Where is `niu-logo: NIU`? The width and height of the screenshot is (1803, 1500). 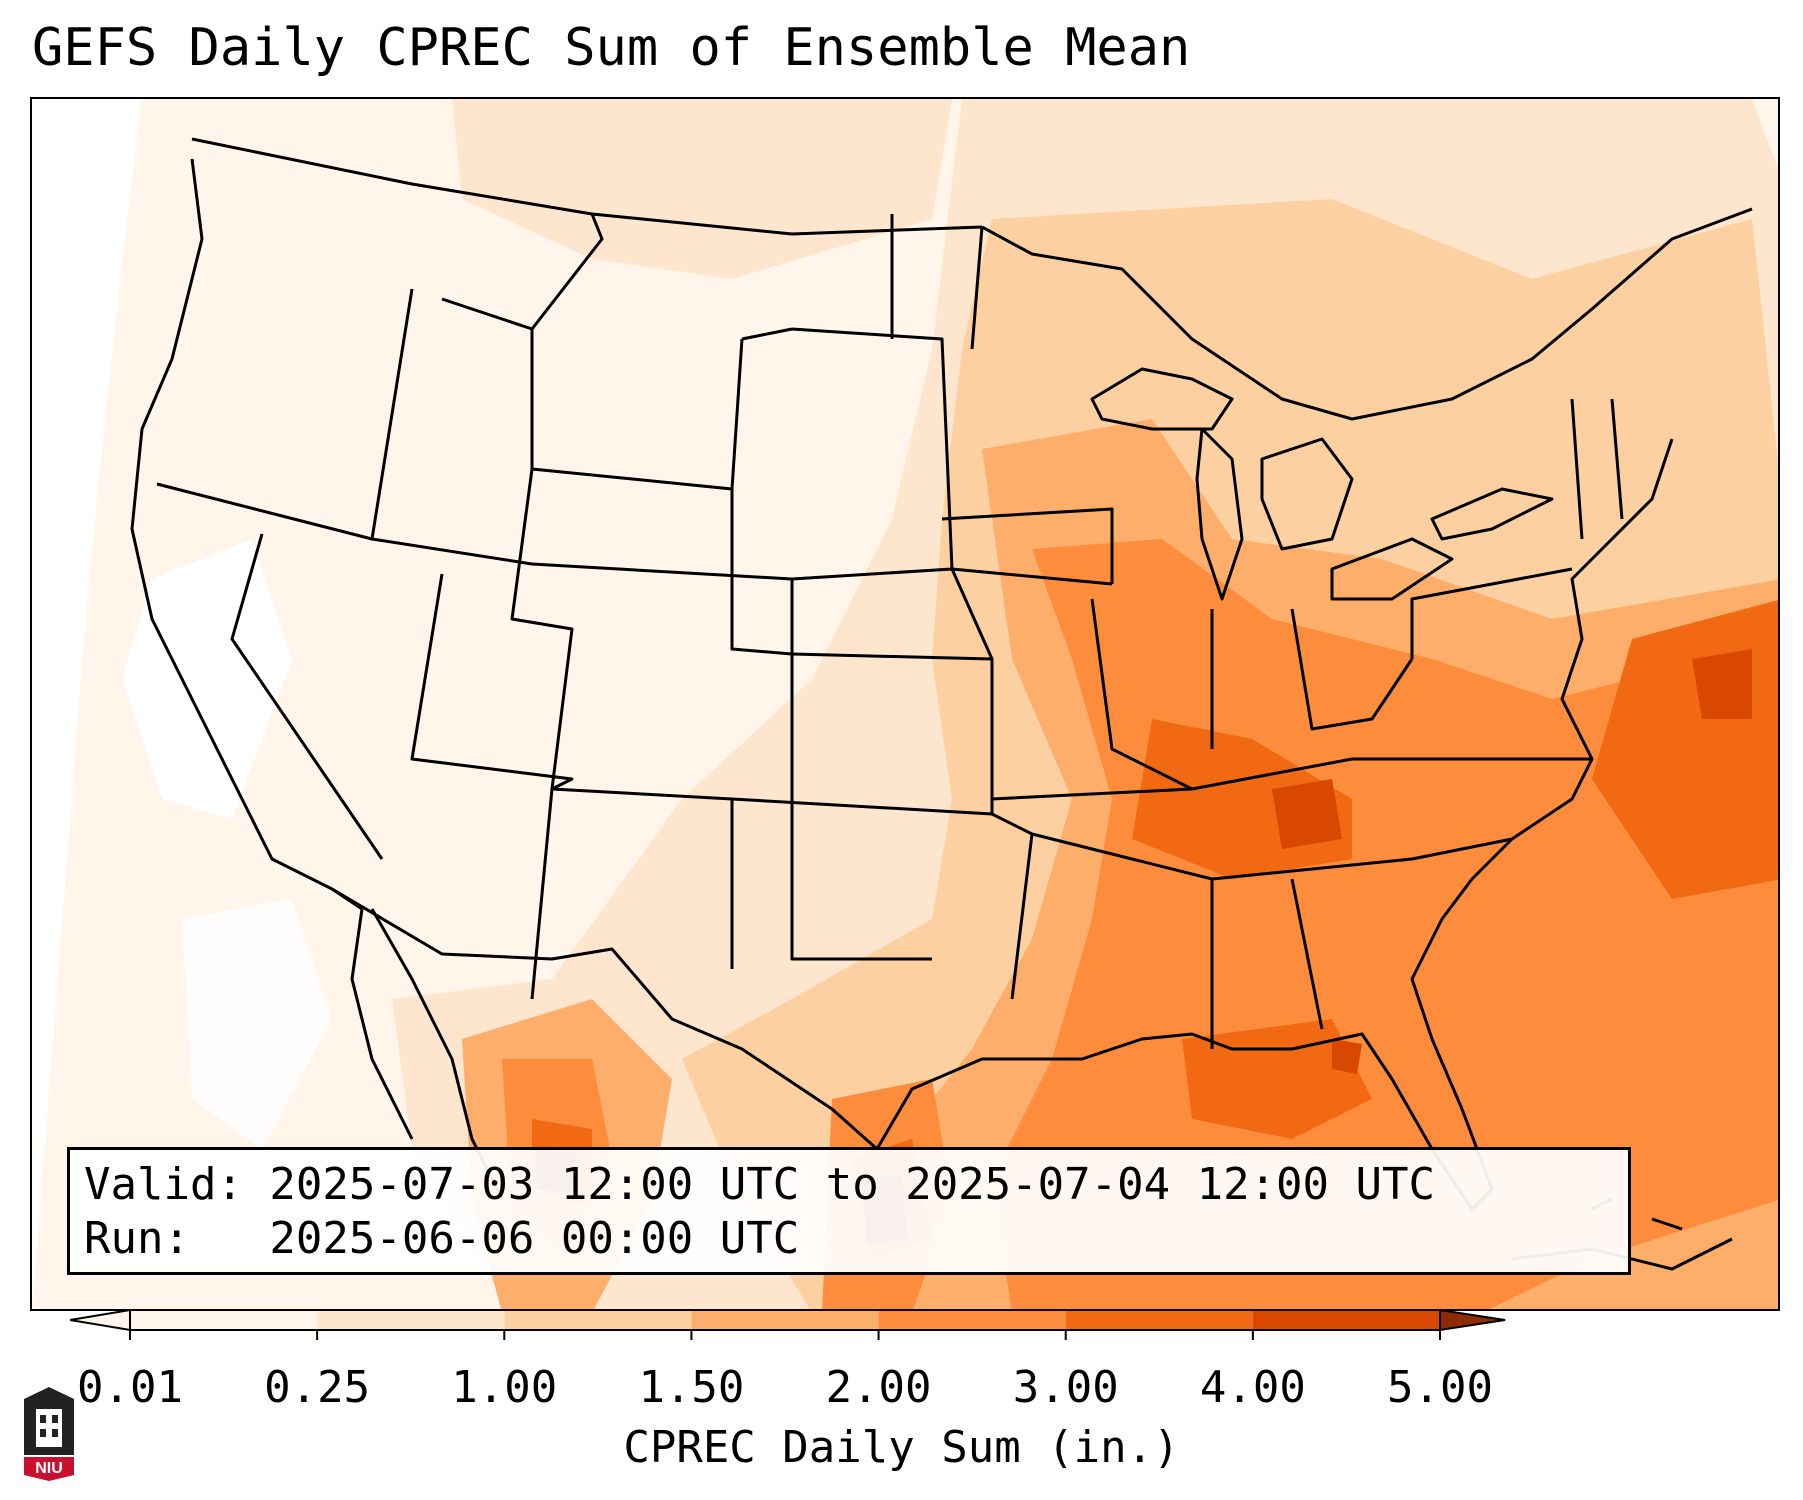
niu-logo: NIU is located at coordinates (49, 1434).